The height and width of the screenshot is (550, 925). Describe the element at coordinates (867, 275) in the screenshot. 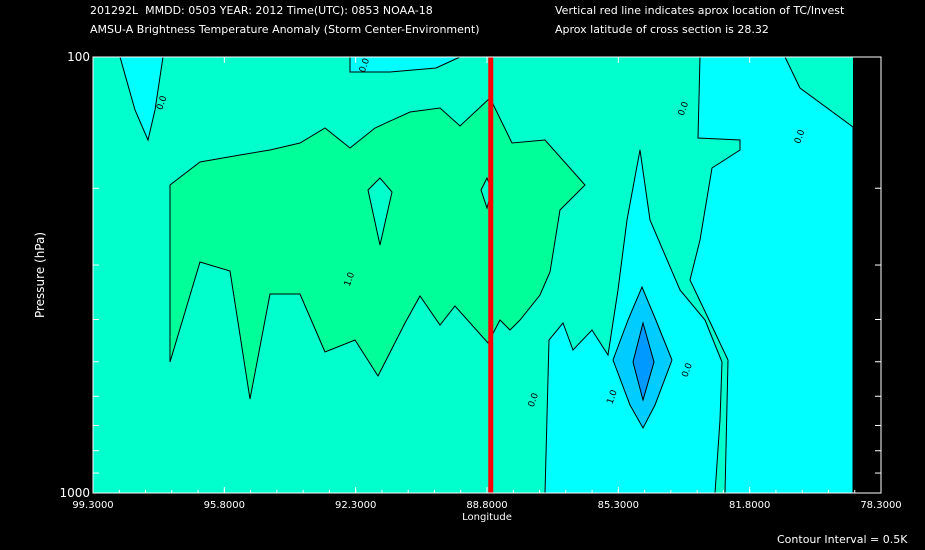

I see `right-edge-no-data` at that location.